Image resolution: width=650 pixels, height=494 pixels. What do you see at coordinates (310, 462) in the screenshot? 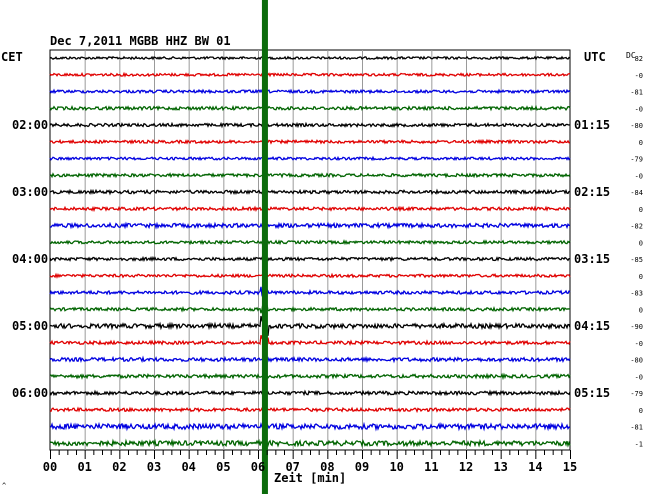
I see `x-axis: 00 01 02 03 04 05 06 07 08 09 10 11 12 13 14 15` at bounding box center [310, 462].